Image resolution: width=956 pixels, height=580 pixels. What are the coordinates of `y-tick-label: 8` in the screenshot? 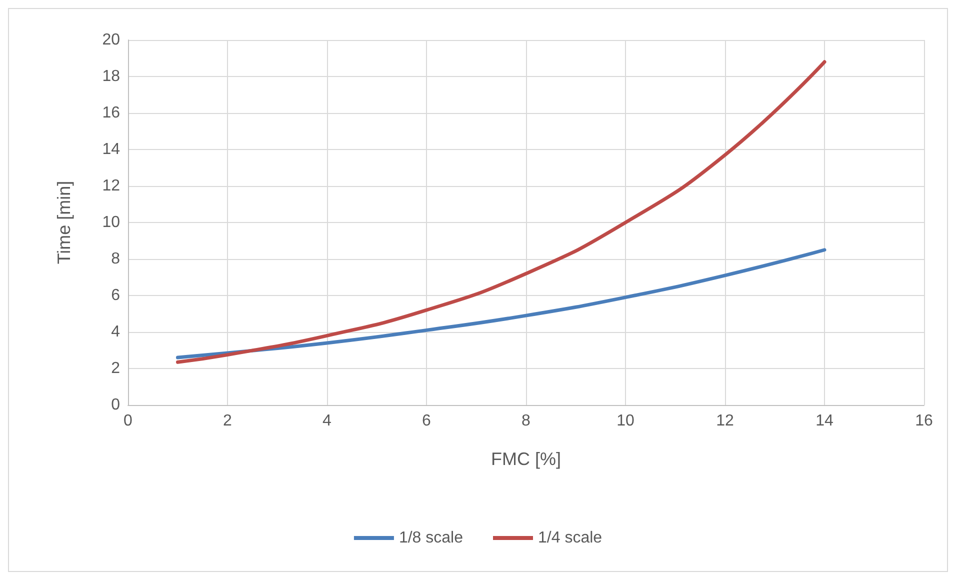 It's located at (115, 259).